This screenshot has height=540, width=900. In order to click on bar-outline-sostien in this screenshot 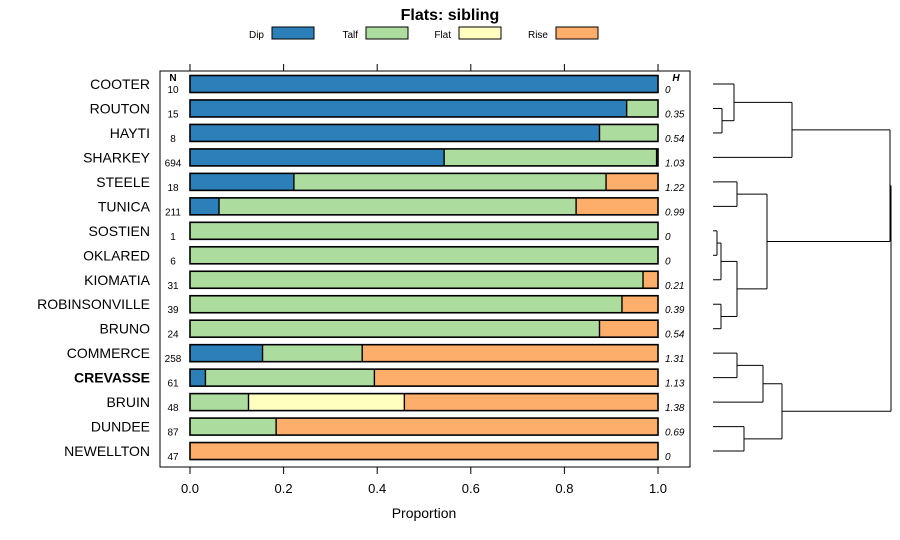, I will do `click(424, 231)`.